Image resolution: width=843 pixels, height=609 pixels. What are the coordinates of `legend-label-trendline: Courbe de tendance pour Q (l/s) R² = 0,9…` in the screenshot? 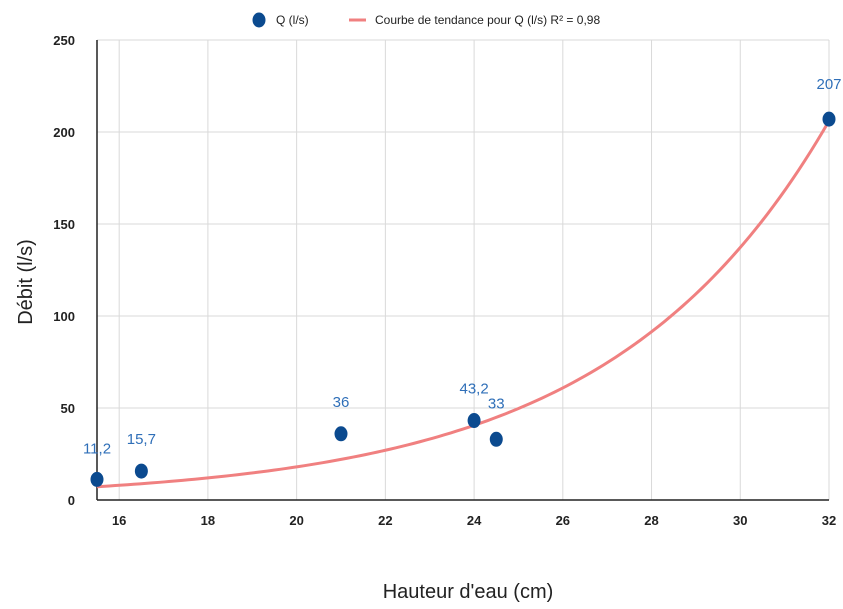 It's located at (487, 20).